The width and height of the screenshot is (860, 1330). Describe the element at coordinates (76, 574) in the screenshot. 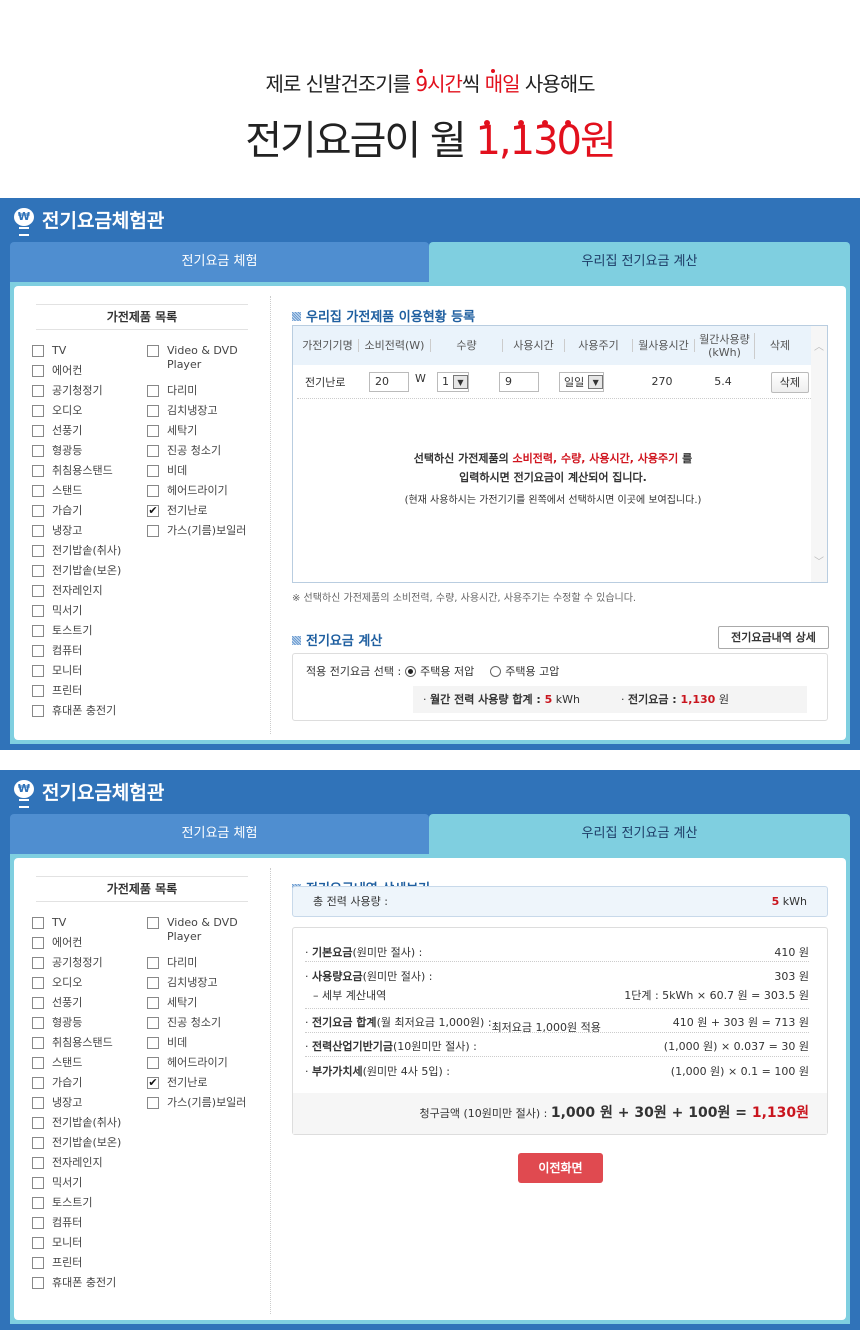

I see `appliance-item: 전기밥솥(보온)` at that location.